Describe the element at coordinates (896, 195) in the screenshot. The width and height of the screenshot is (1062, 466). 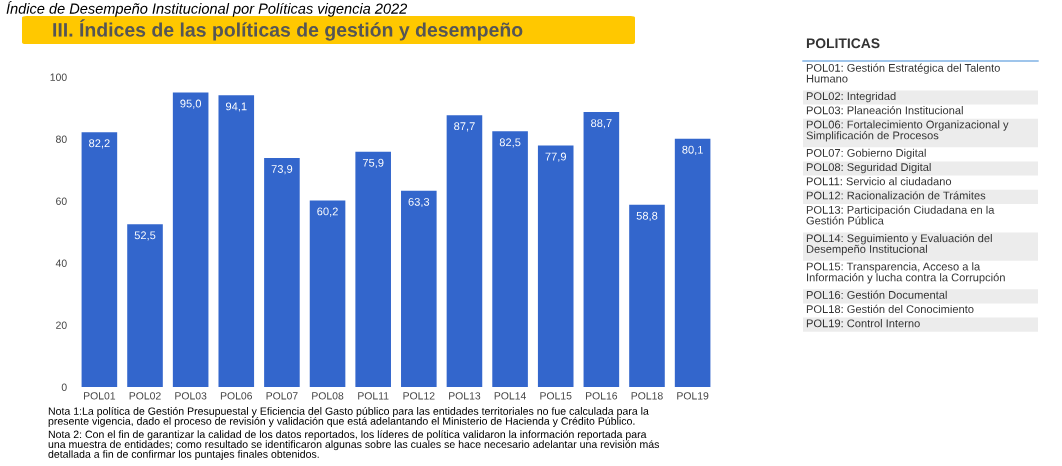
I see `text: POL12: Racionalización de Trámites` at that location.